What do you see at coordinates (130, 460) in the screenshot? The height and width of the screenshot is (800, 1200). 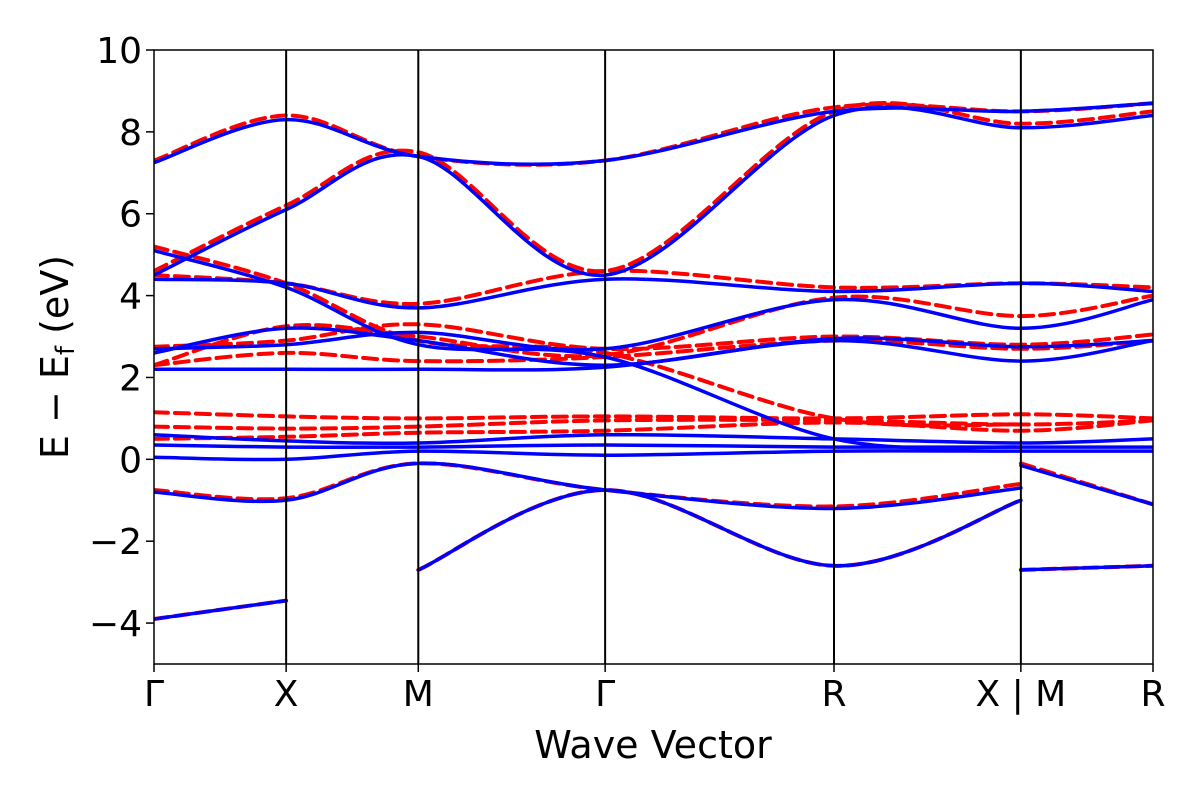 I see `y-tick-label: 0` at bounding box center [130, 460].